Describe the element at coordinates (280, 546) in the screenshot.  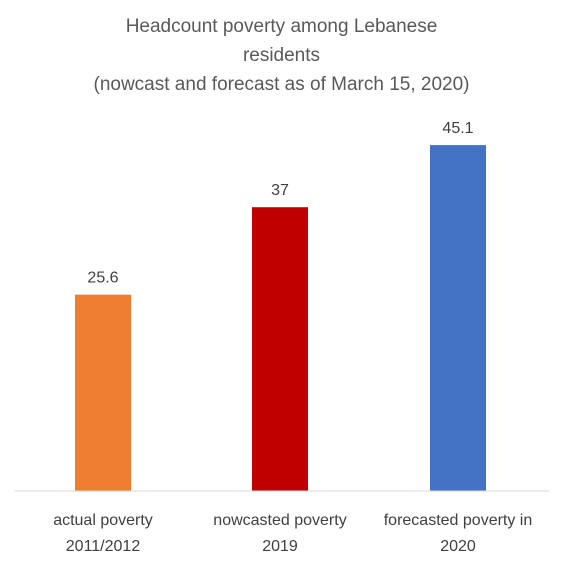
I see `category-label-2-line-2: 2019` at that location.